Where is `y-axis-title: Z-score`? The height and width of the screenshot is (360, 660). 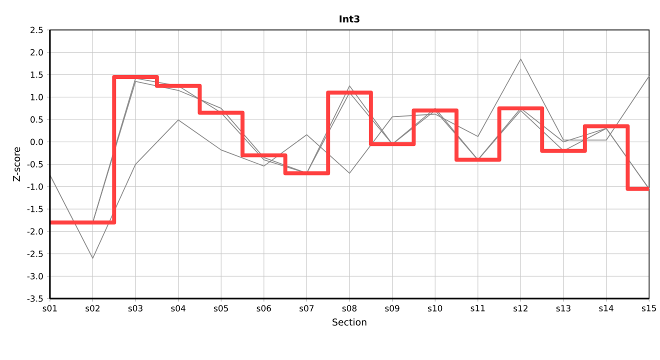 y-axis-title: Z-score is located at coordinates (16, 164).